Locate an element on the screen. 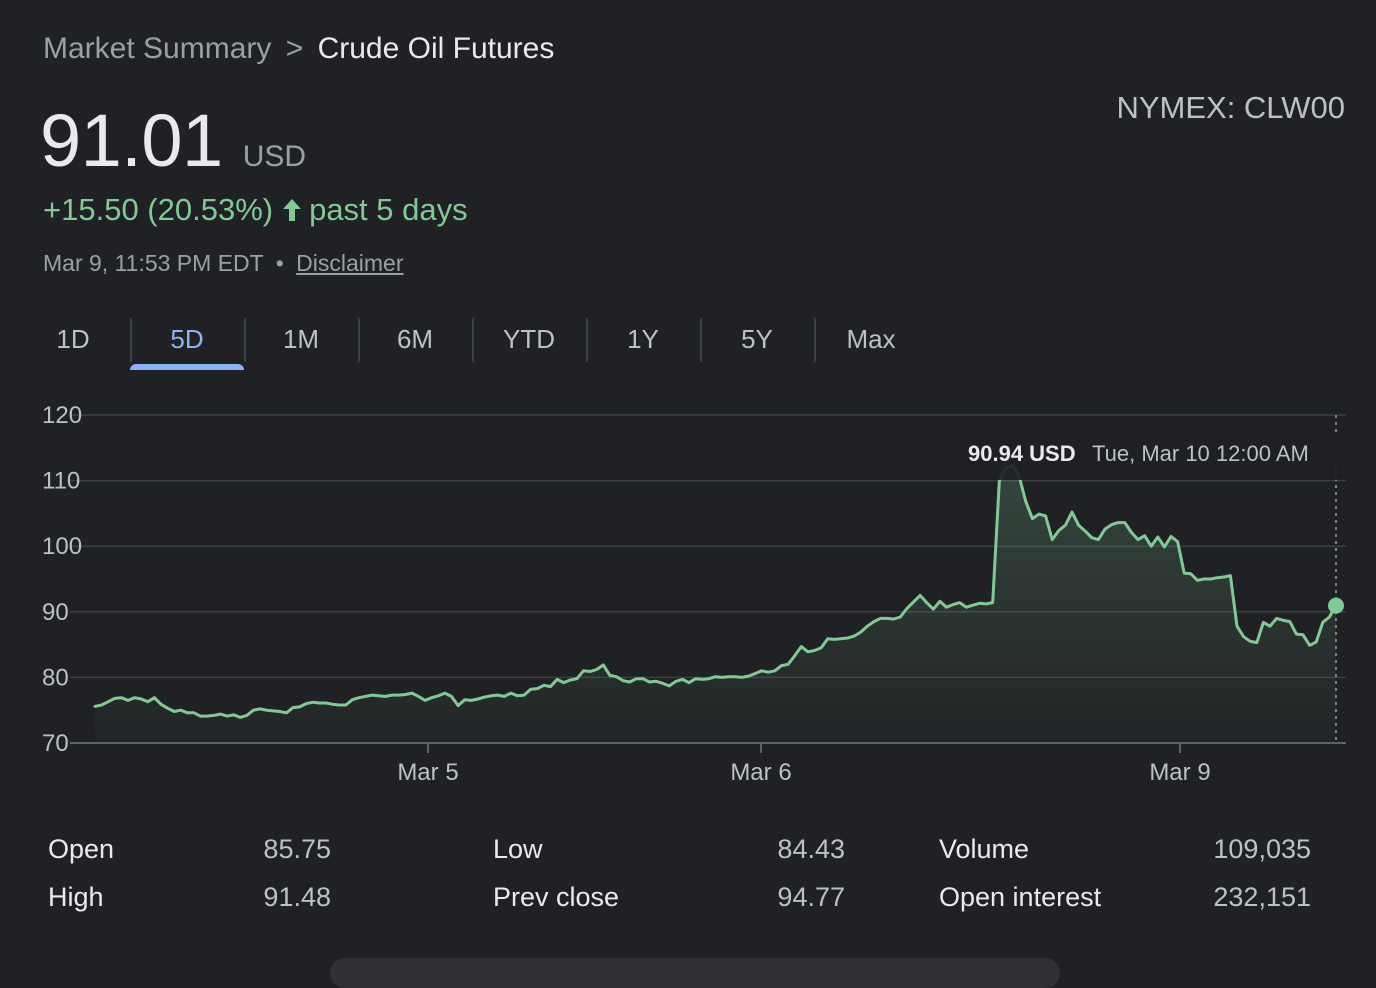 Image resolution: width=1376 pixels, height=988 pixels. stat-label-high: High is located at coordinates (76, 897).